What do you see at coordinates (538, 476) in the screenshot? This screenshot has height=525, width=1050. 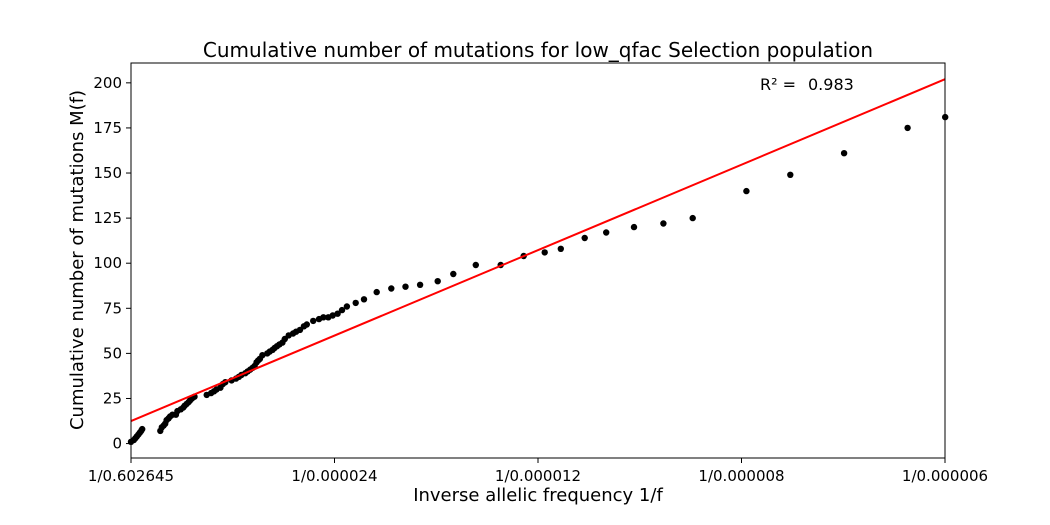 I see `x-tick-label: 1/0.000012` at bounding box center [538, 476].